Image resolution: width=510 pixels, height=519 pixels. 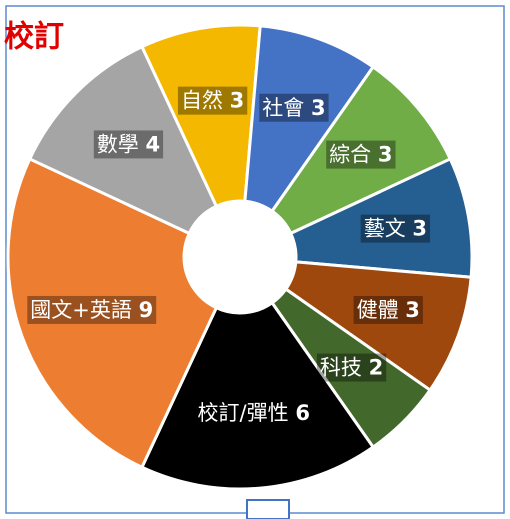 I want to click on value-label: 4, so click(x=152, y=144).